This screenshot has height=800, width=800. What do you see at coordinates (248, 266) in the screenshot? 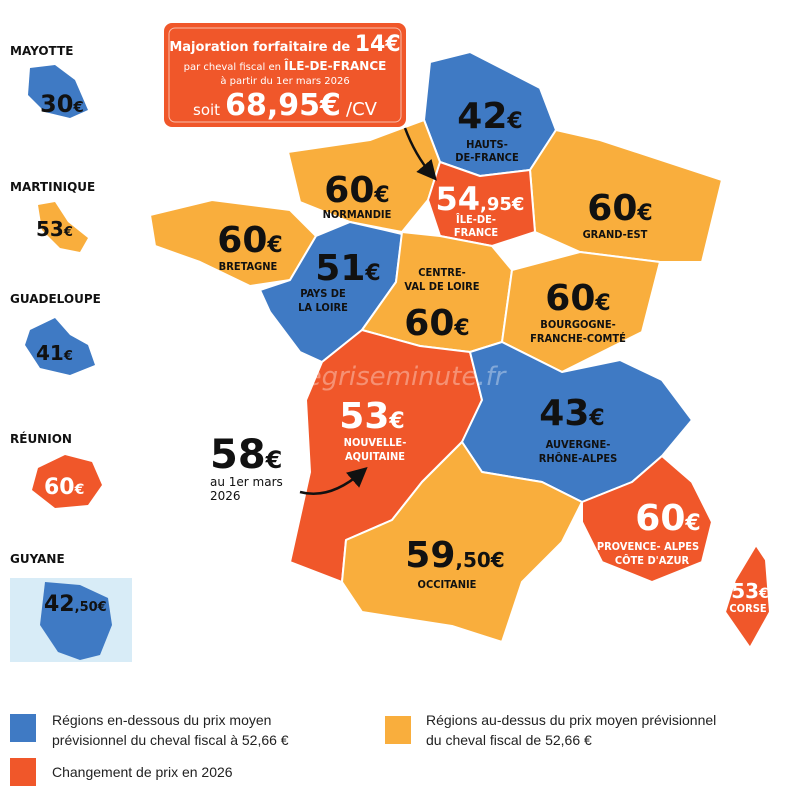
I see `svg-text: BRETAGNE` at bounding box center [248, 266].